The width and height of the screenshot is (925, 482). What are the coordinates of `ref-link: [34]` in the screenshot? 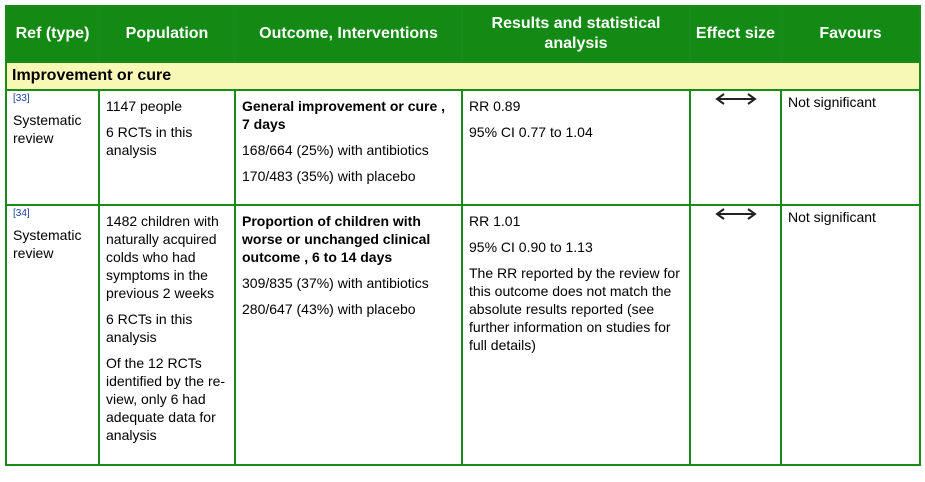 It's located at (21, 213).